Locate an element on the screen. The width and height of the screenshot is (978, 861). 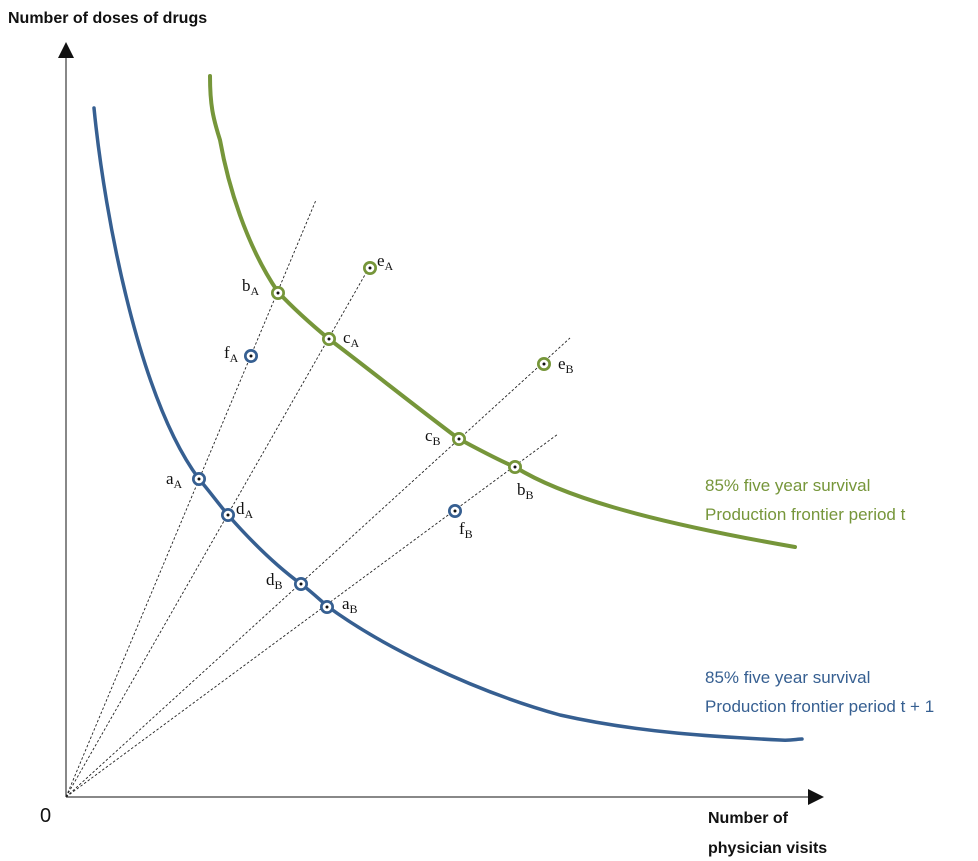
point-d-a: dA is located at coordinates (237, 510).